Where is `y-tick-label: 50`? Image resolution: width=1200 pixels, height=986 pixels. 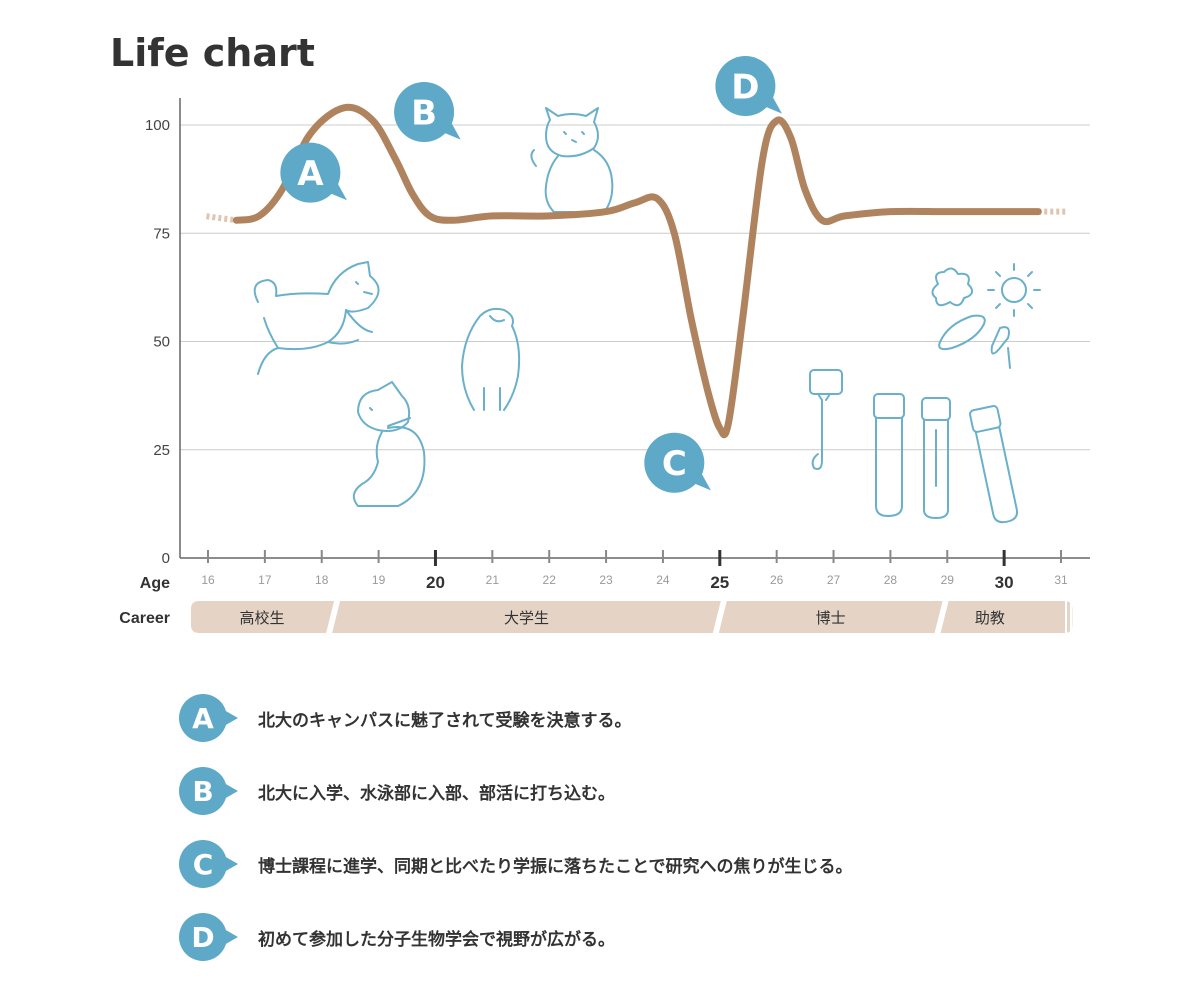 y-tick-label: 50 is located at coordinates (161, 342).